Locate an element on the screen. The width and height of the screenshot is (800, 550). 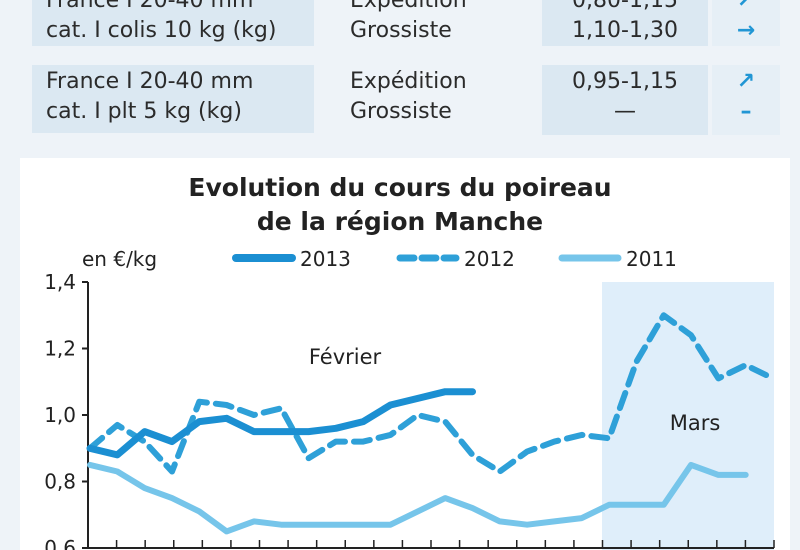
trend-cell: ↗ → is located at coordinates (746, 23).